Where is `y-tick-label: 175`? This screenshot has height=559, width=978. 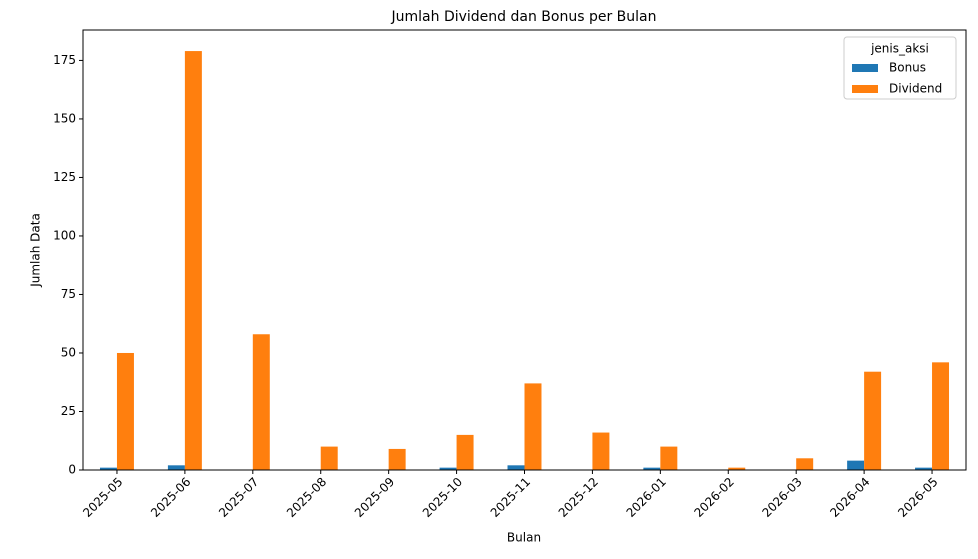 y-tick-label: 175 is located at coordinates (64, 60).